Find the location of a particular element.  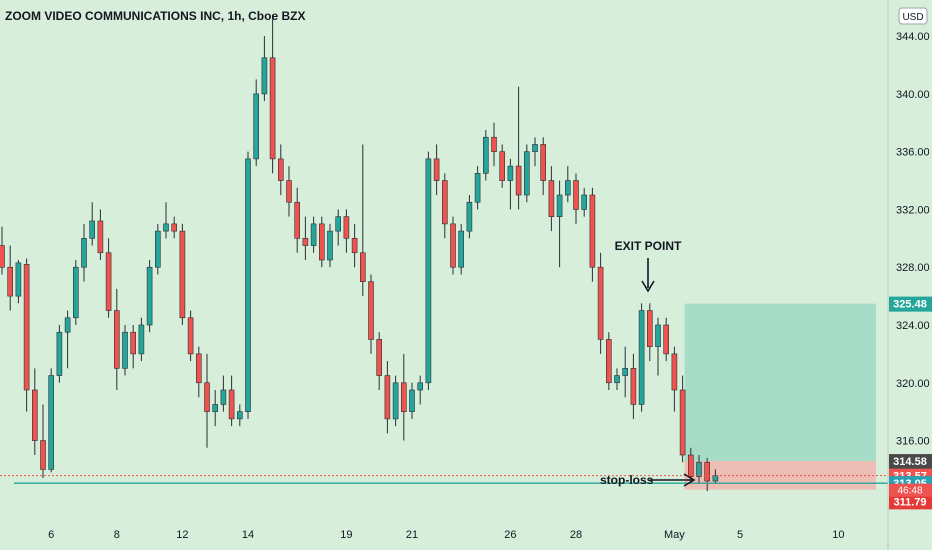

currency-label: USD is located at coordinates (912, 17).